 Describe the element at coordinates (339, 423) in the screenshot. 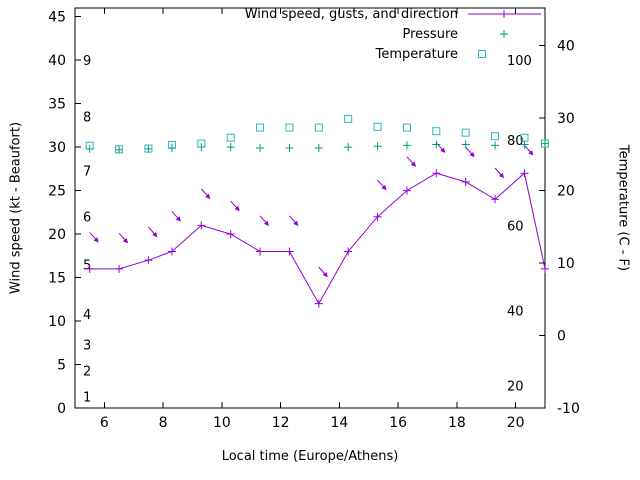

I see `svg-text: 14` at that location.